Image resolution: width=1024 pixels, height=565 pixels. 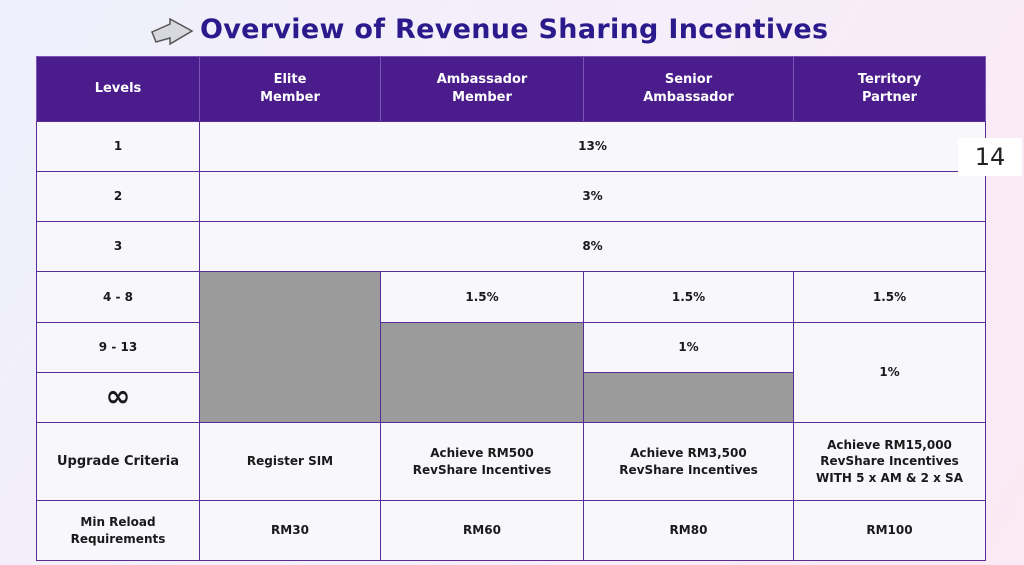 What do you see at coordinates (990, 157) in the screenshot?
I see `page-number: 14` at bounding box center [990, 157].